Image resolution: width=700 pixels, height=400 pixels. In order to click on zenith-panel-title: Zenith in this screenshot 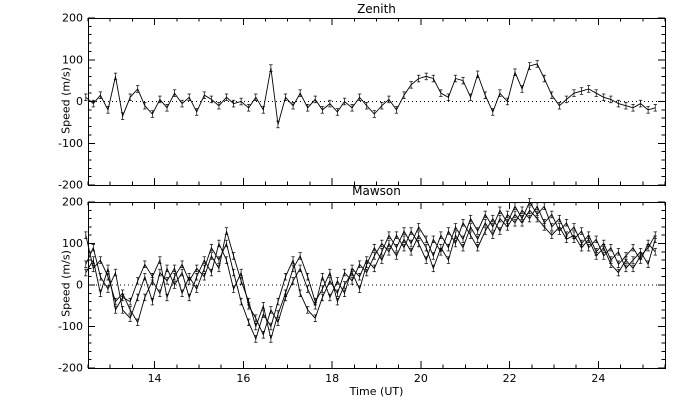, I will do `click(376, 9)`.